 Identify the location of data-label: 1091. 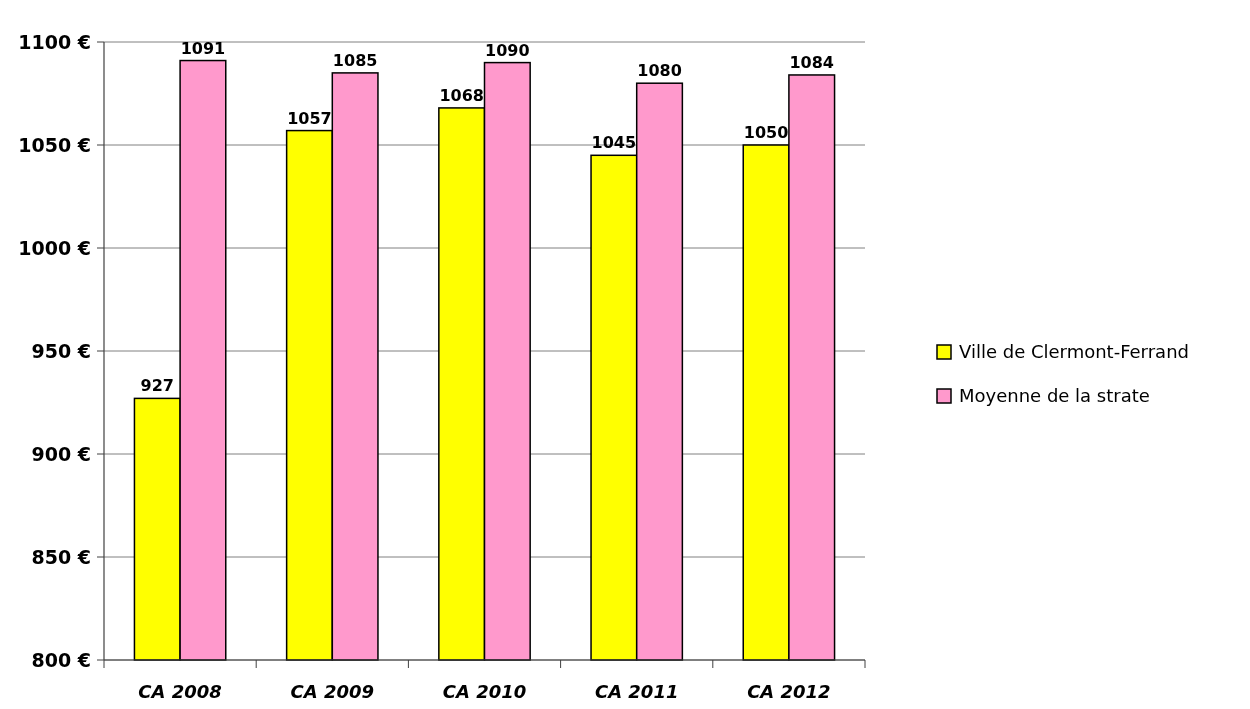
(203, 48).